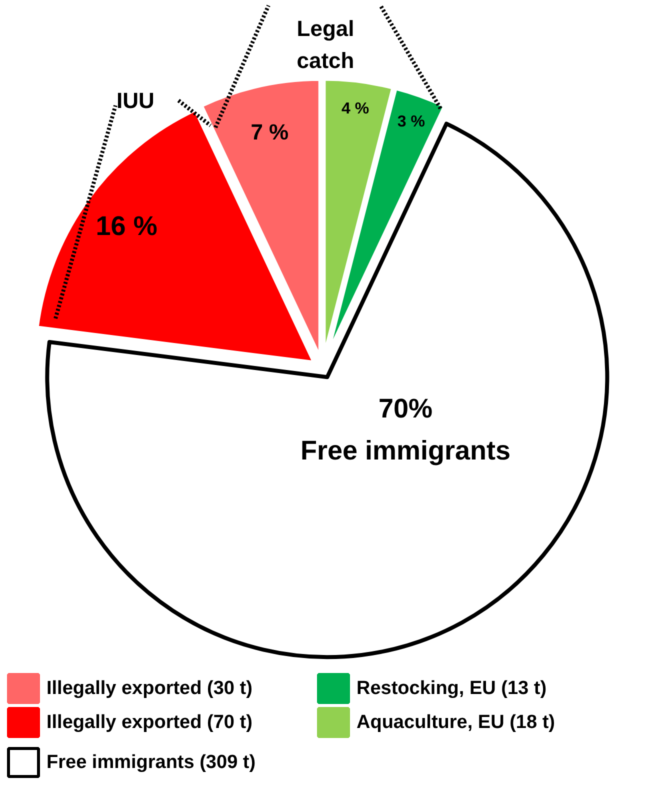  Describe the element at coordinates (451, 688) in the screenshot. I see `legend-label: Restocking, EU (13 t)` at that location.